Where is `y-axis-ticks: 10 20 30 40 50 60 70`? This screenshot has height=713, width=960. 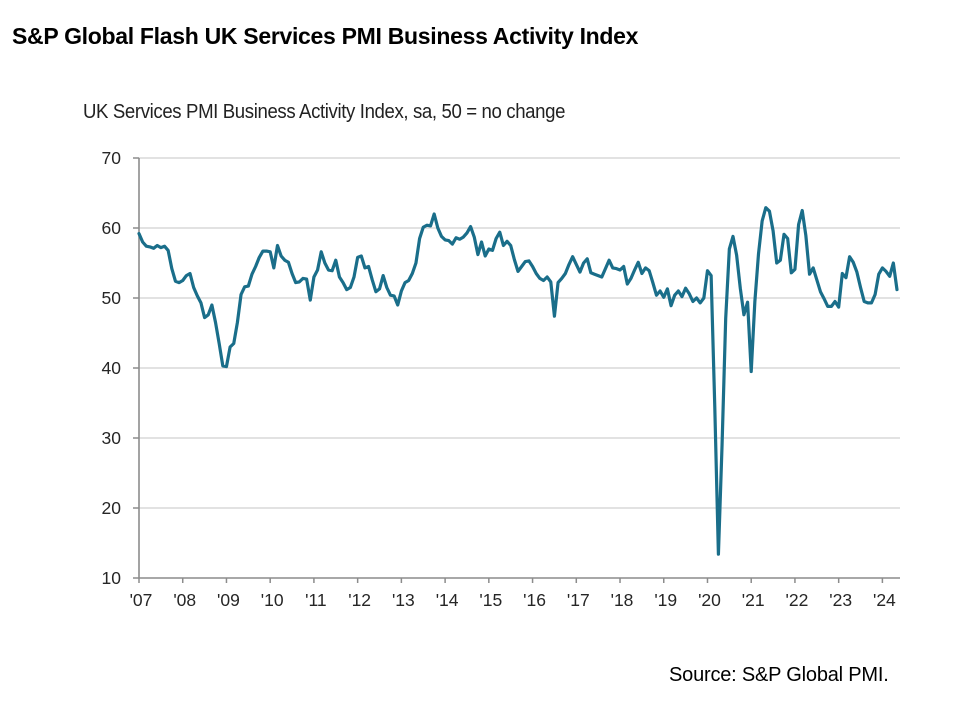
y-axis-ticks: 10 20 30 40 50 60 70 is located at coordinates (120, 368).